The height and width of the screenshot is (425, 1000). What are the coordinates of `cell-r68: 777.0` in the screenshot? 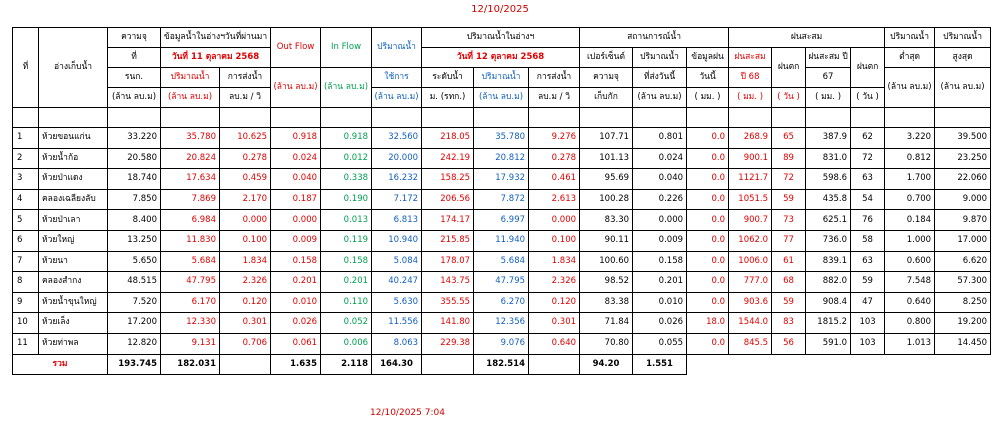 It's located at (750, 282).